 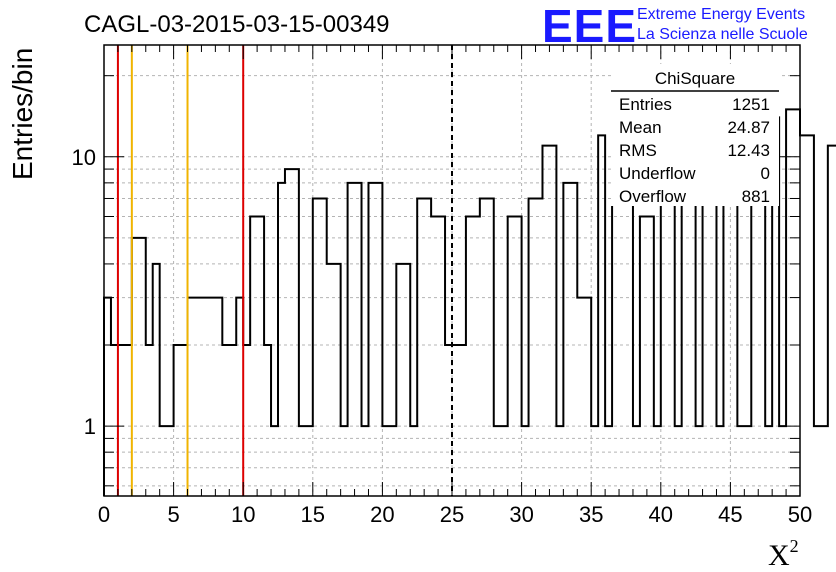 What do you see at coordinates (452, 514) in the screenshot?
I see `x-tick-label: 25` at bounding box center [452, 514].